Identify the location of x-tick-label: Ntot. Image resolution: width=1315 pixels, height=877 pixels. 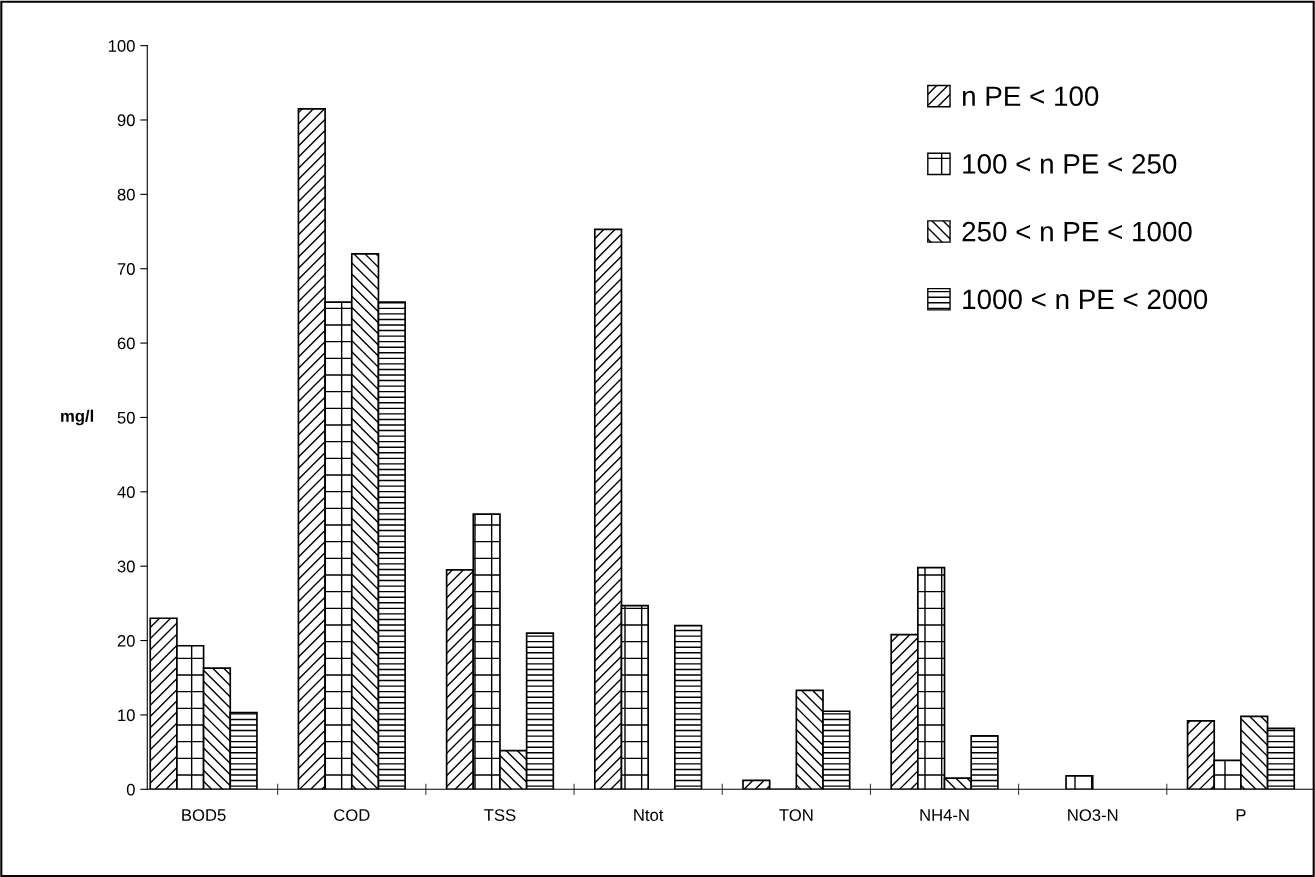
(649, 815).